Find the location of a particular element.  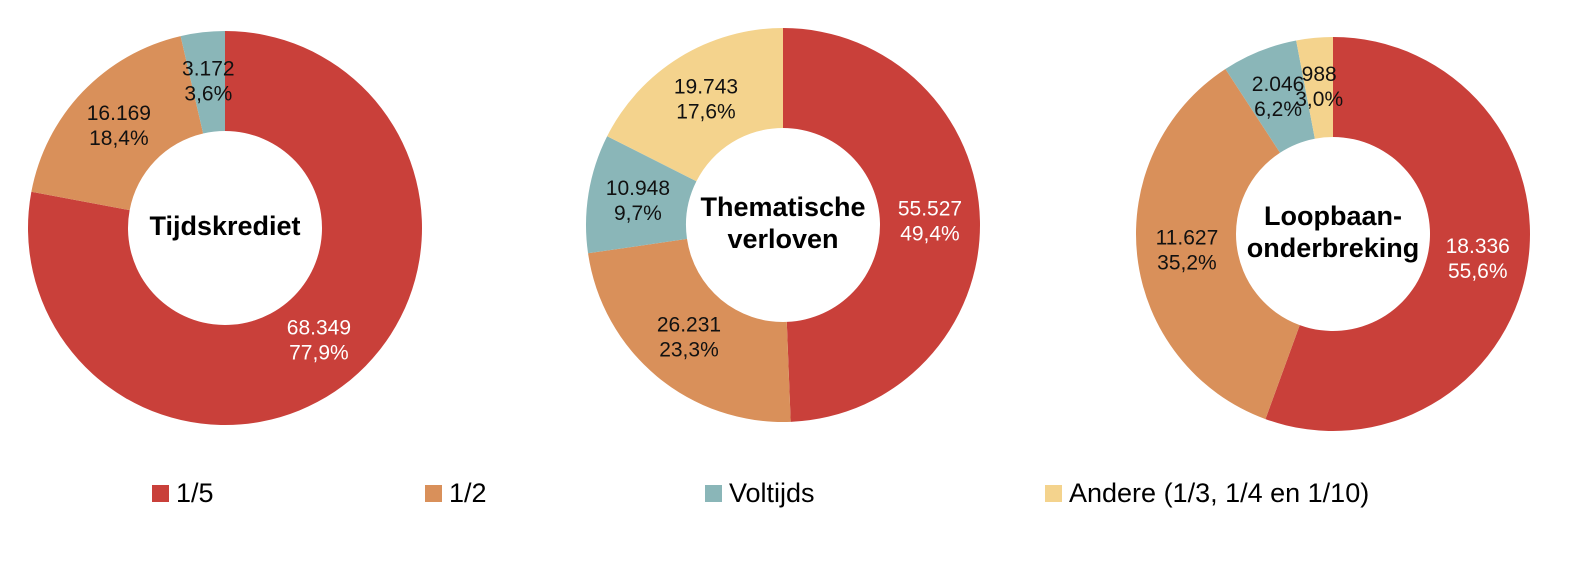

data-label: 3,6% is located at coordinates (208, 93).